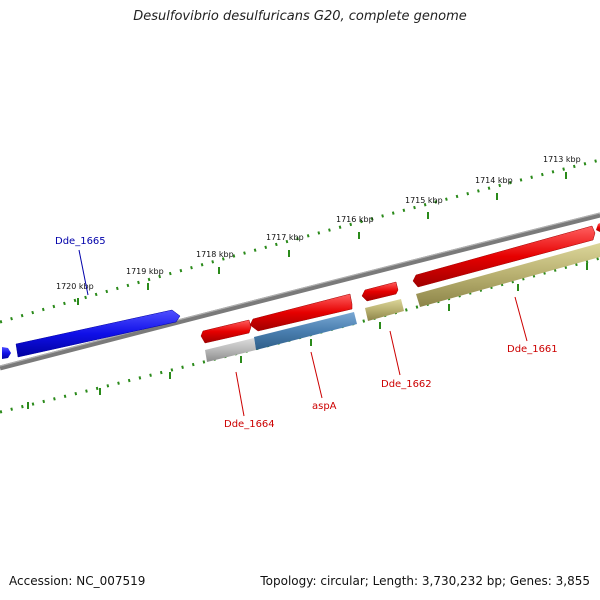 The width and height of the screenshot is (600, 600). I want to click on leader-aspa, so click(316, 375).